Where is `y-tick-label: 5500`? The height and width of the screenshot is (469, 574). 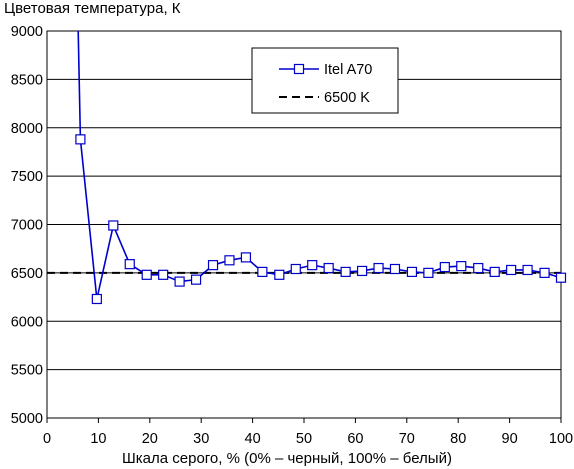 y-tick-label: 5500 is located at coordinates (27, 371).